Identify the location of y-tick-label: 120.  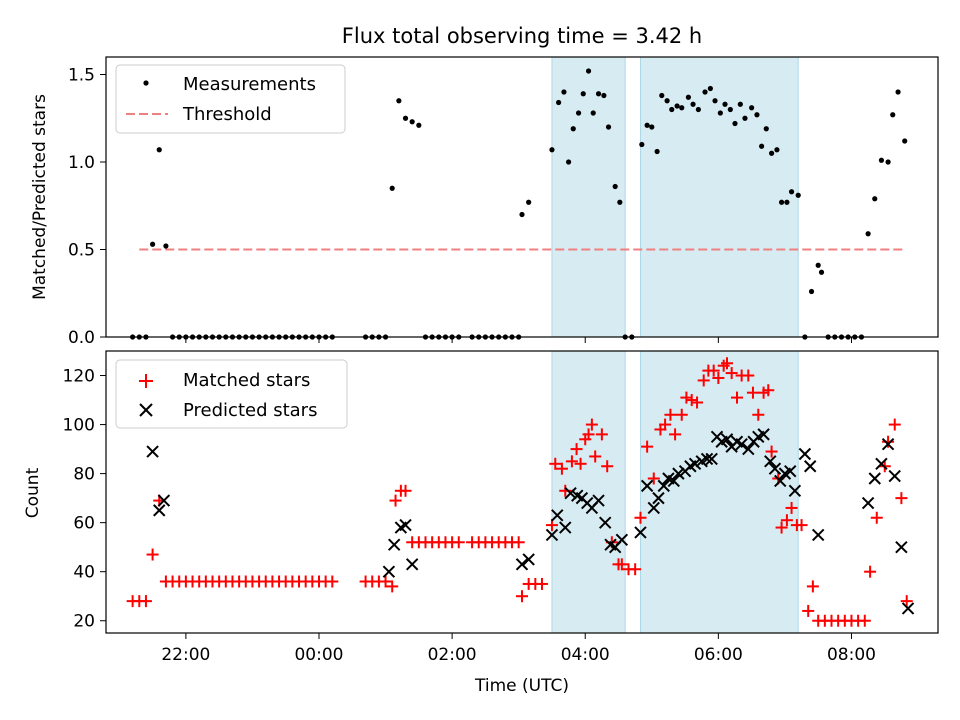
(79, 377).